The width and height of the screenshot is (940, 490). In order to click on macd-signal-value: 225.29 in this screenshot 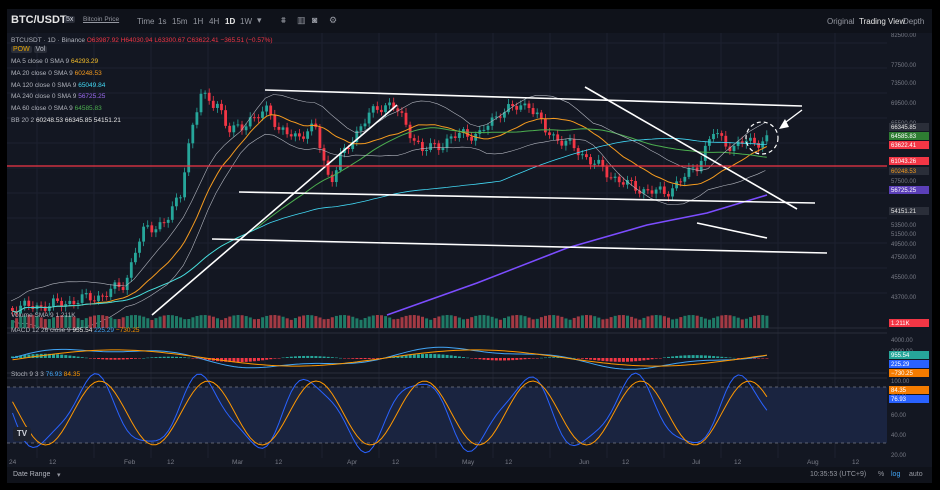, I will do `click(104, 330)`.